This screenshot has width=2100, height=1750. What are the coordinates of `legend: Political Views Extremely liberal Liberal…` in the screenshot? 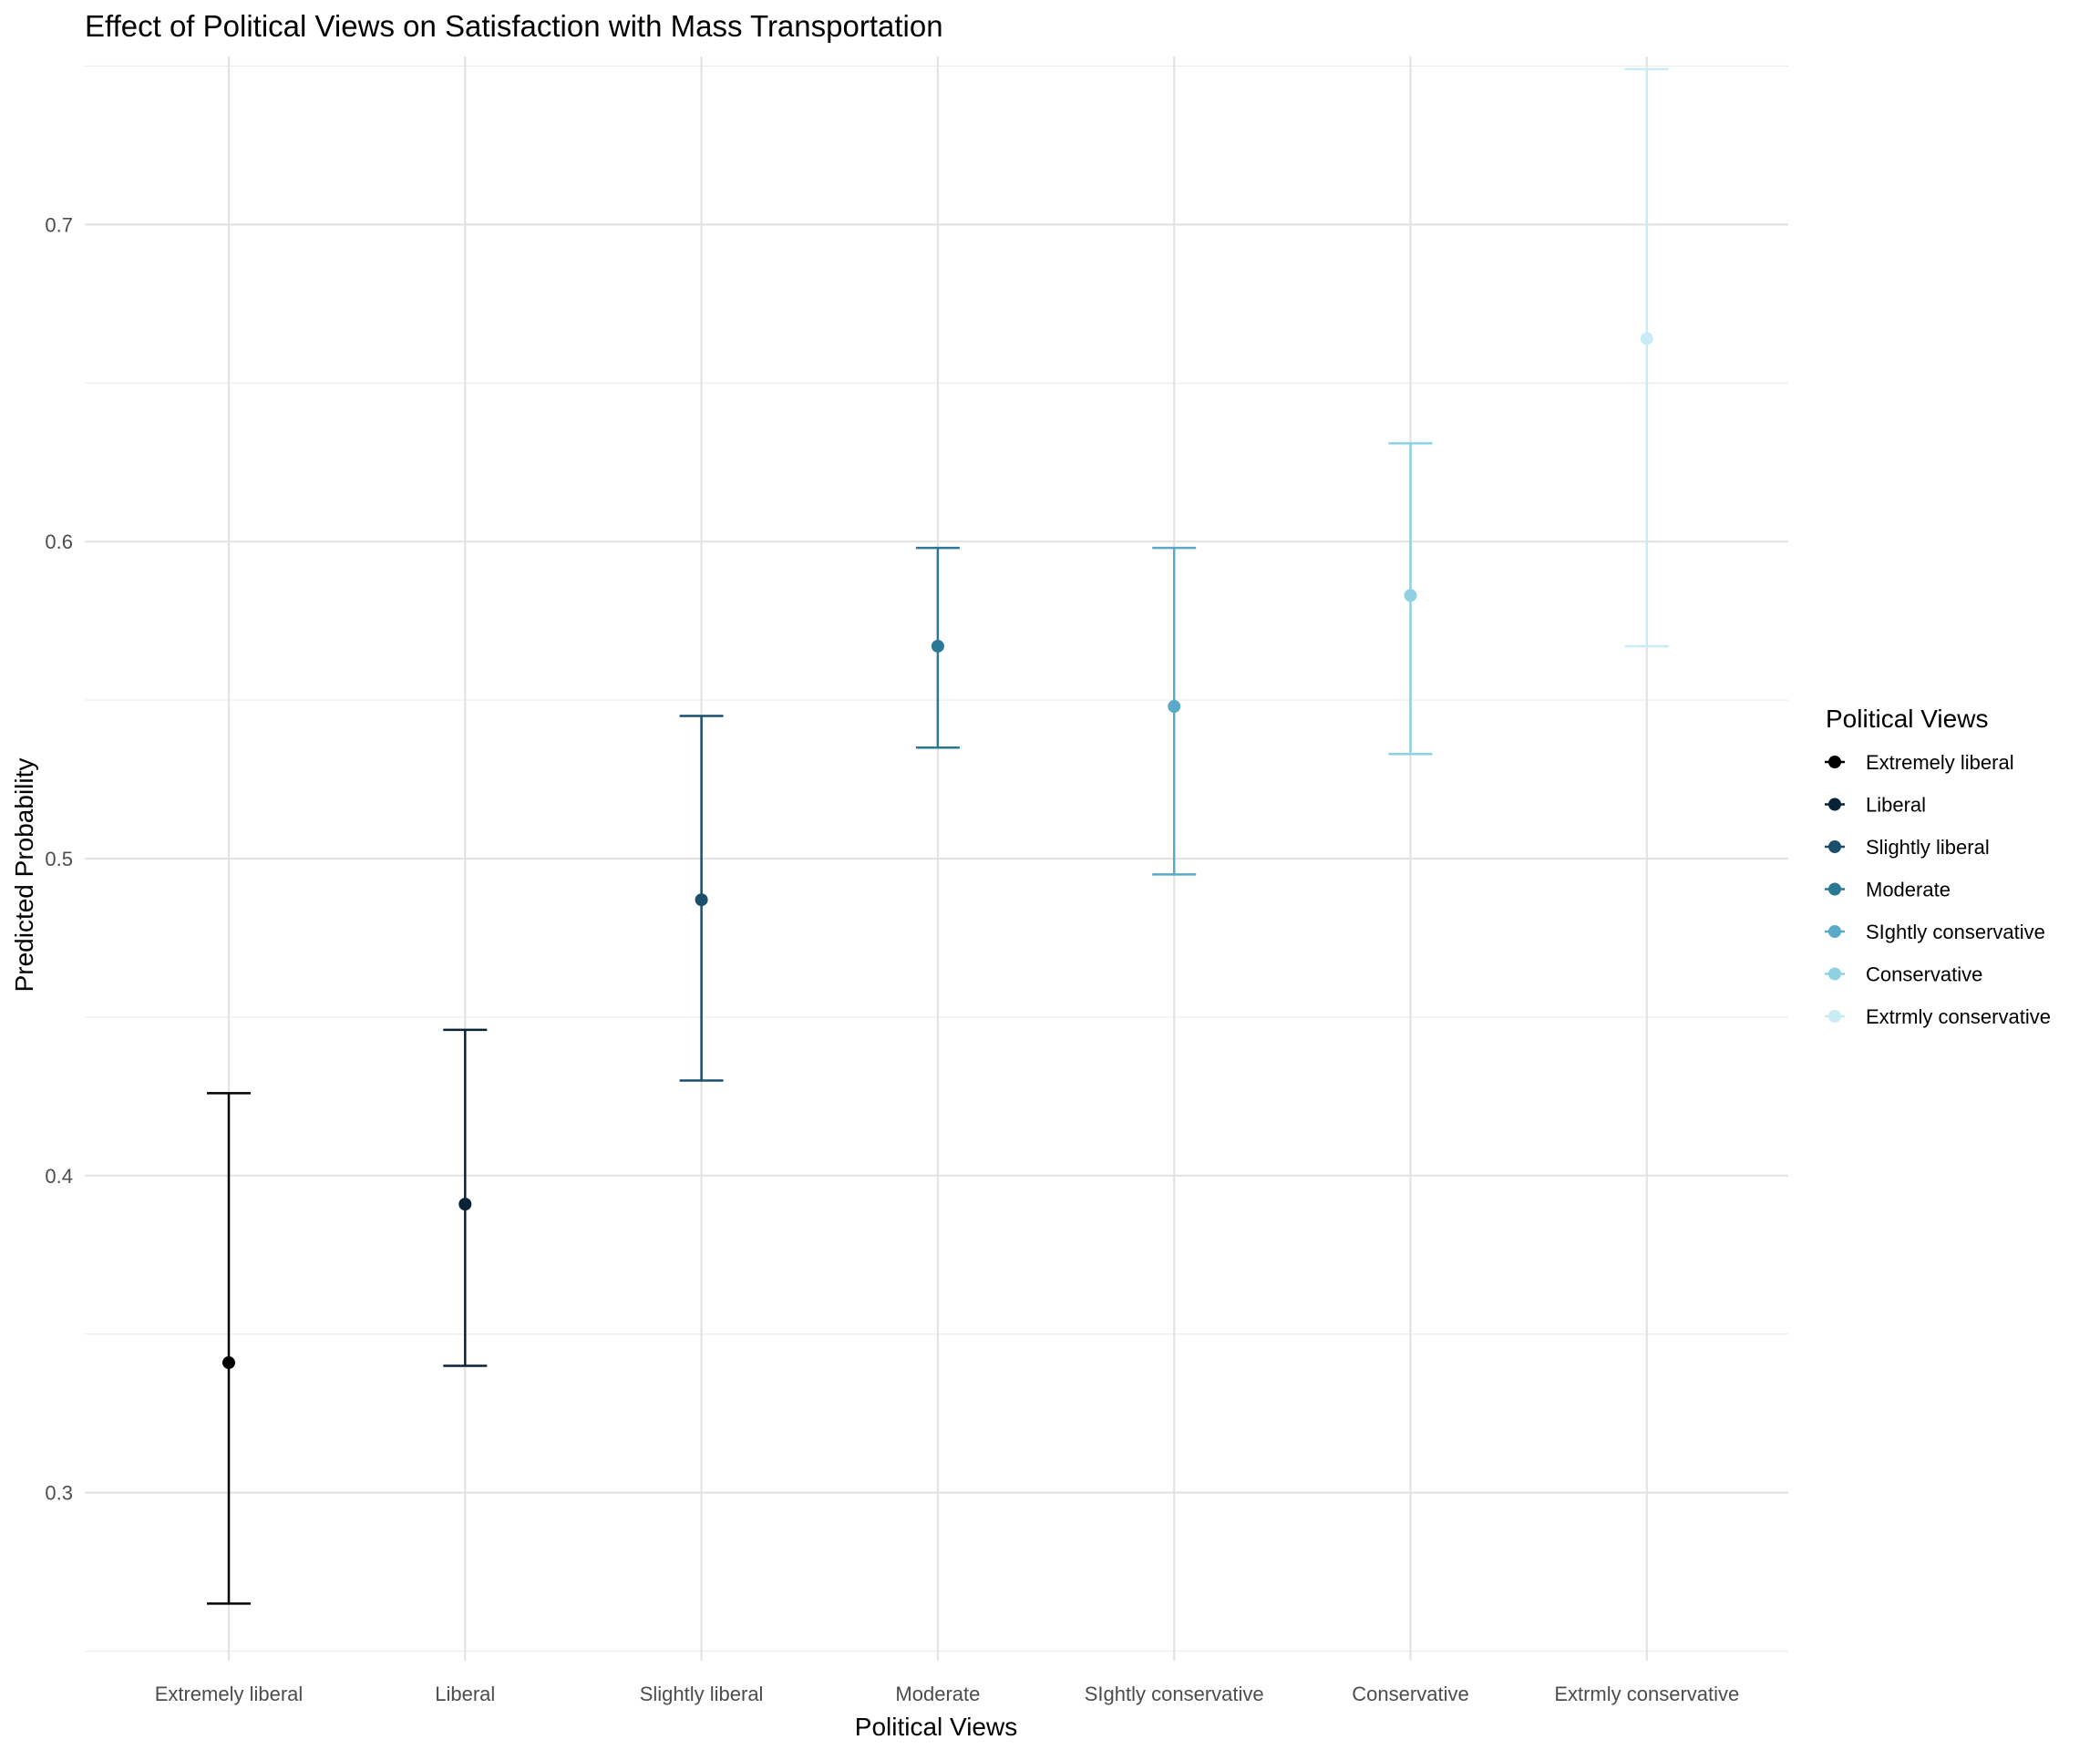 It's located at (1938, 867).